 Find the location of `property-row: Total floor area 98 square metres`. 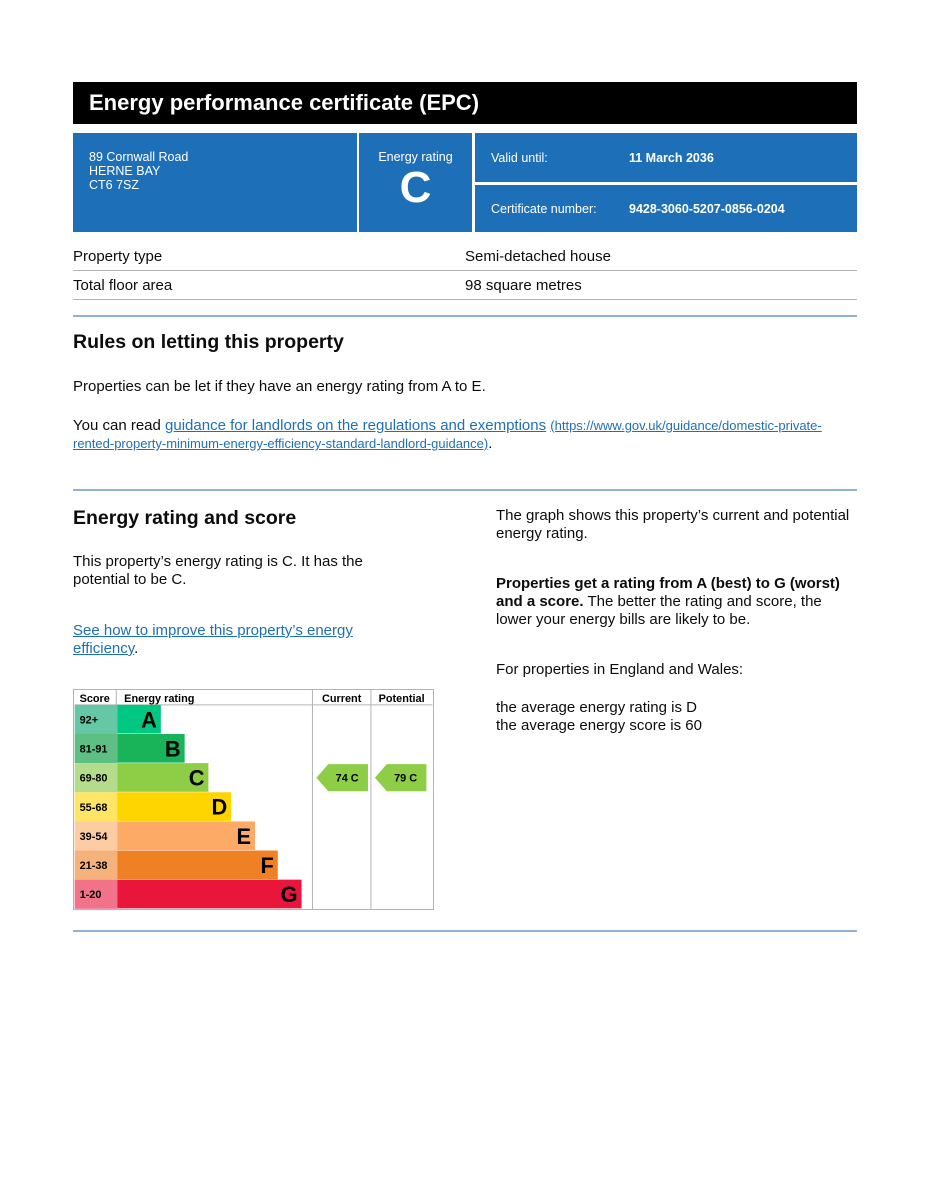

property-row: Total floor area 98 square metres is located at coordinates (465, 285).